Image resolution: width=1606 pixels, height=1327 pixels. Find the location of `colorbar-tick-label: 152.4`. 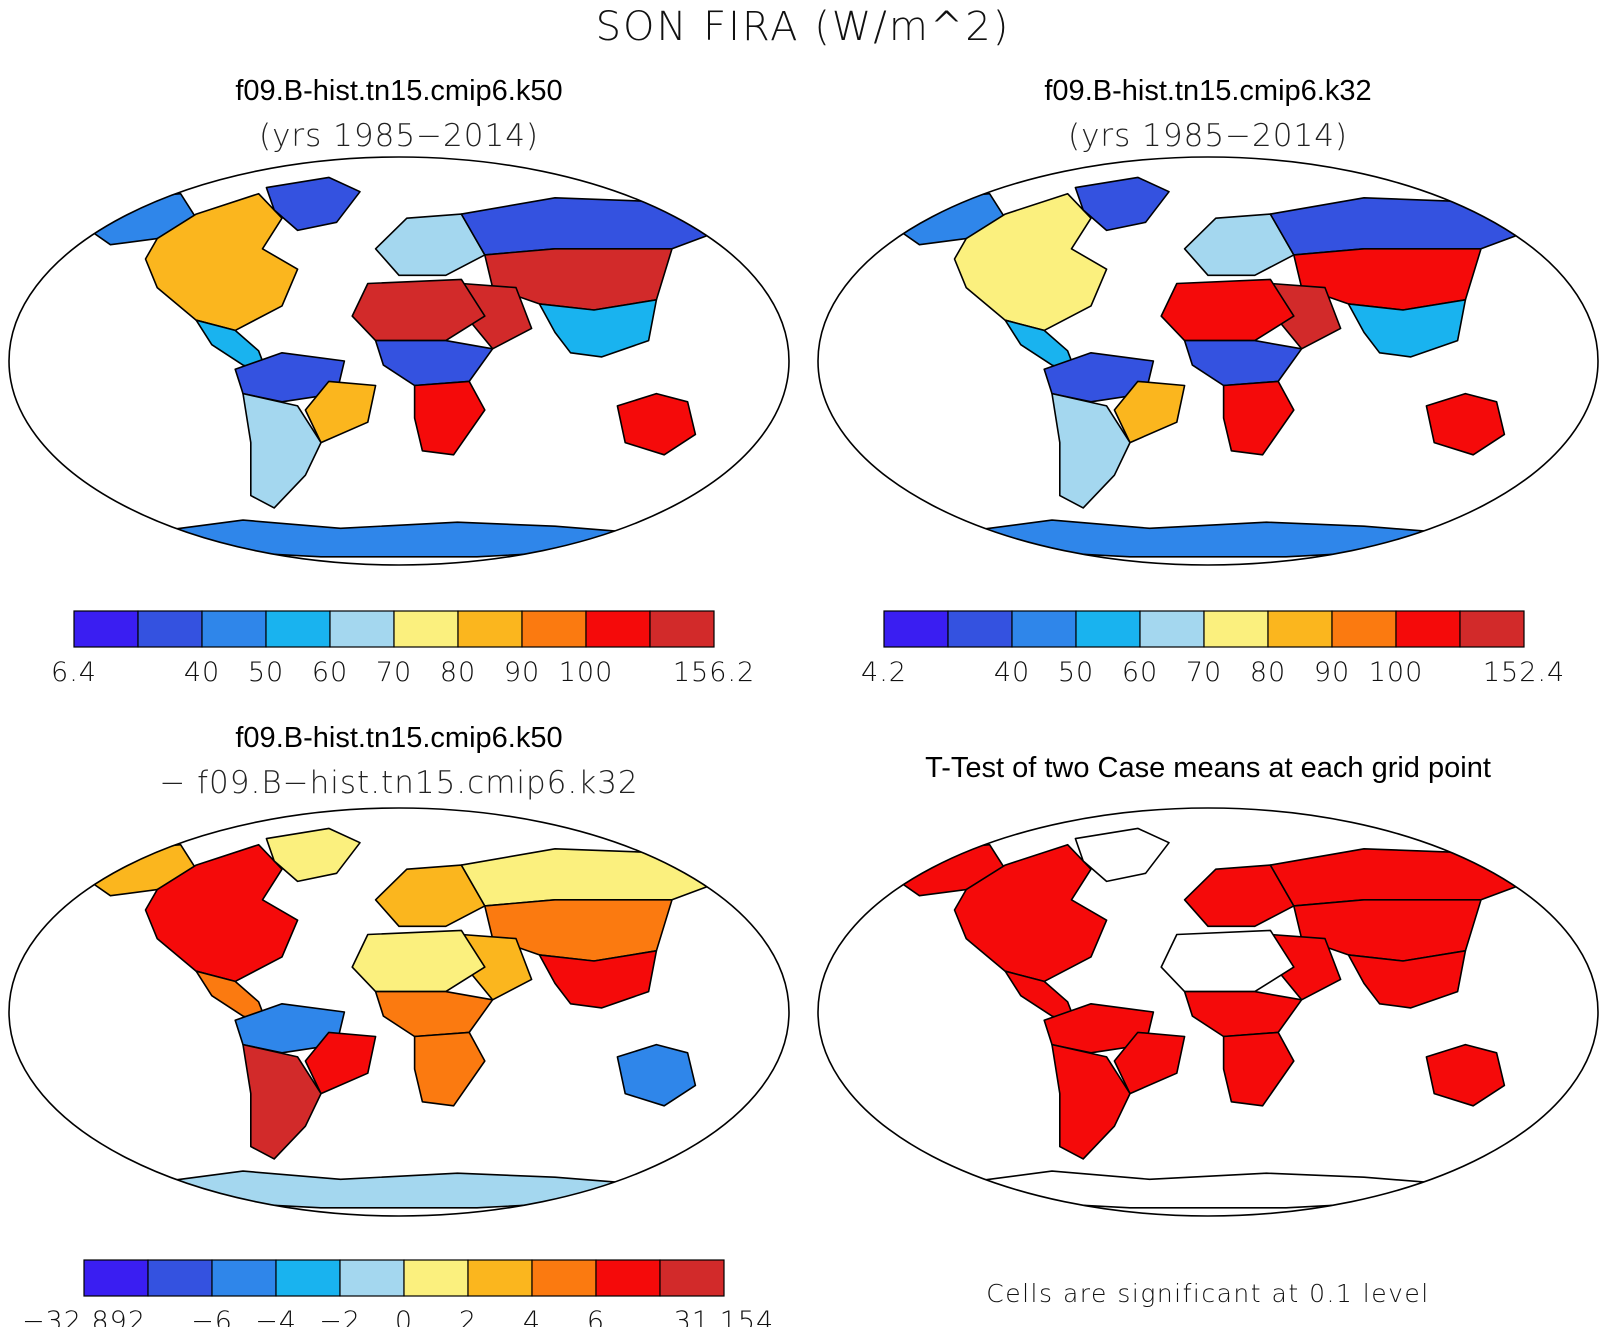

colorbar-tick-label: 152.4 is located at coordinates (1524, 672).